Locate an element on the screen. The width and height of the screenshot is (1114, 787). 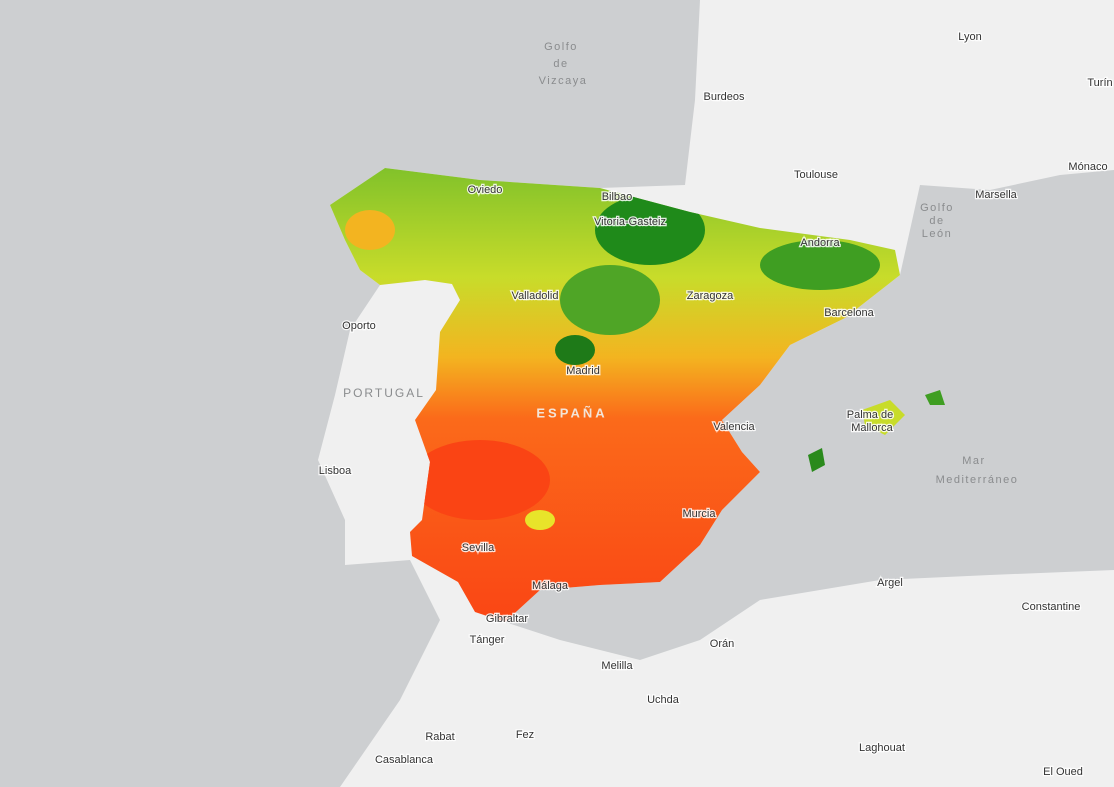
place-label: Mónaco is located at coordinates (1087, 167).